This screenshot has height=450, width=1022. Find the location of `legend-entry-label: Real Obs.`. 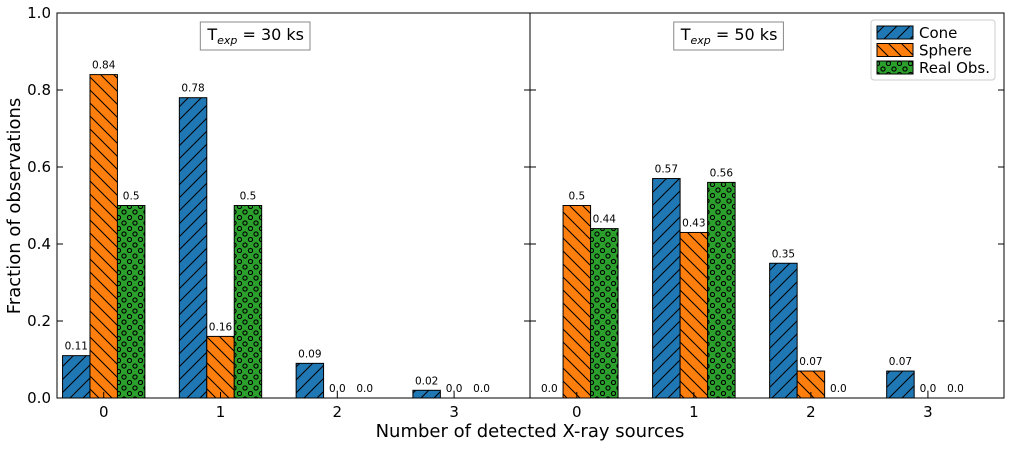

legend-entry-label: Real Obs. is located at coordinates (954, 68).